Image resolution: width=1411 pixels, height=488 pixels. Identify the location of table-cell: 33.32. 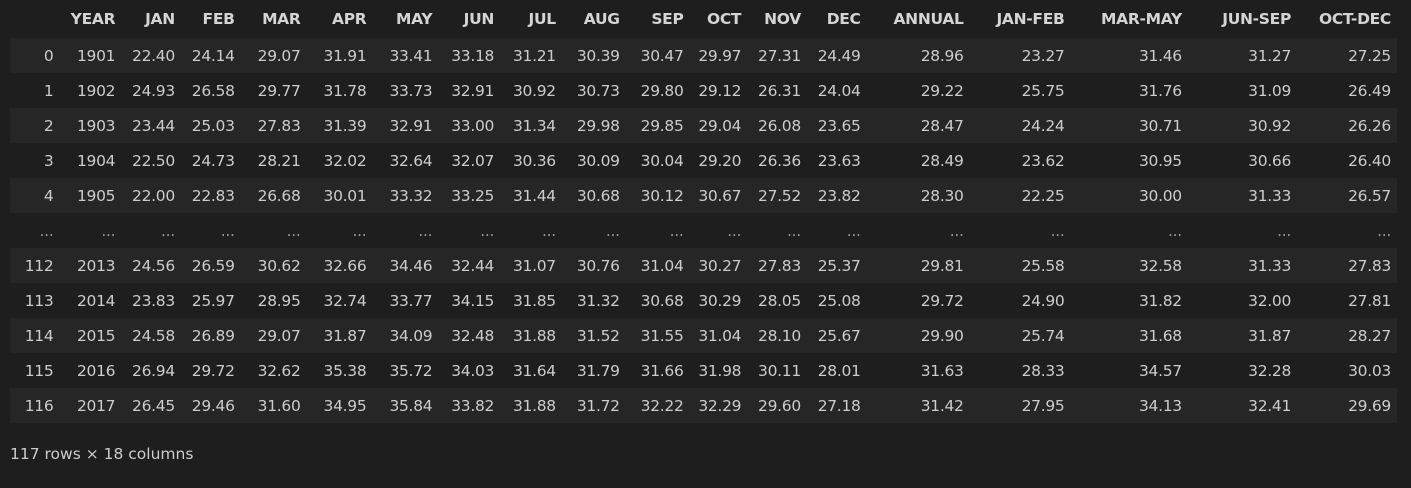
(411, 195).